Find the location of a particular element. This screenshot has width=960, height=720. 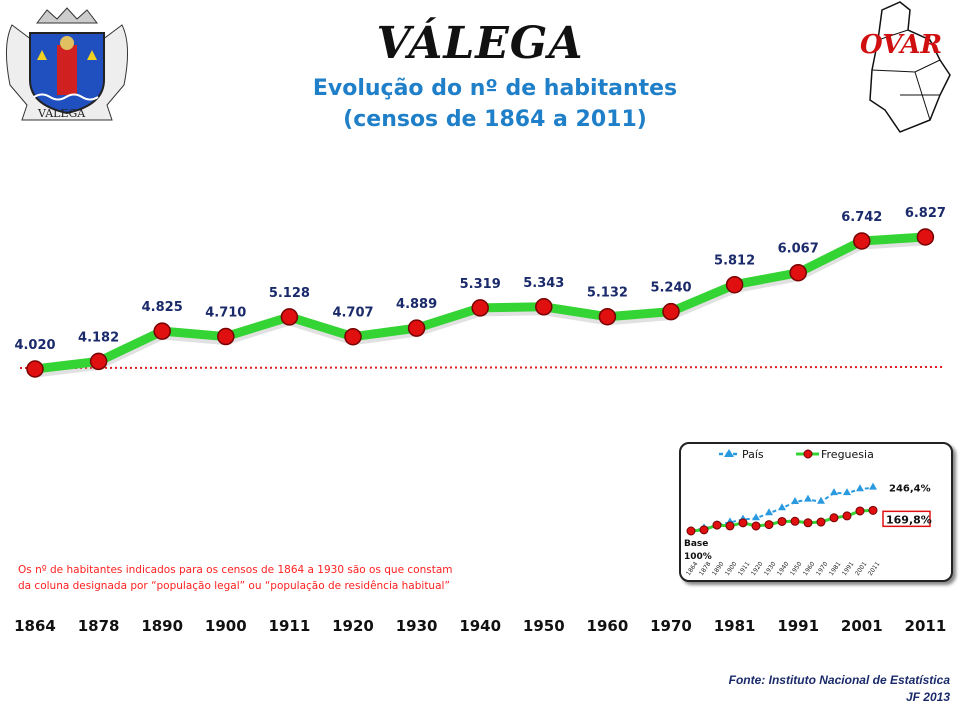

legend-pais-triangle-icon is located at coordinates (729, 453).